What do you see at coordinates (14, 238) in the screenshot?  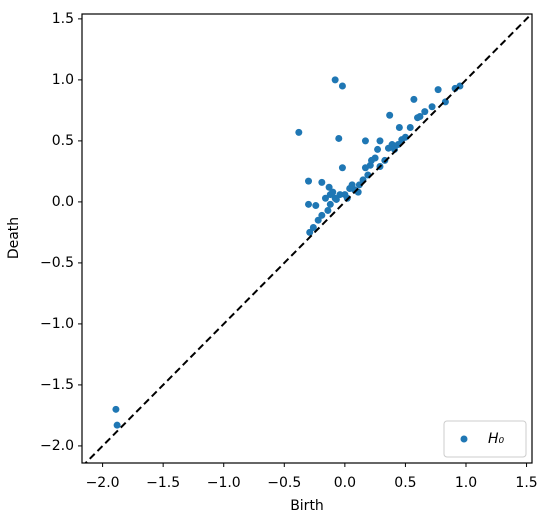 I see `y-axis-label: Death` at bounding box center [14, 238].